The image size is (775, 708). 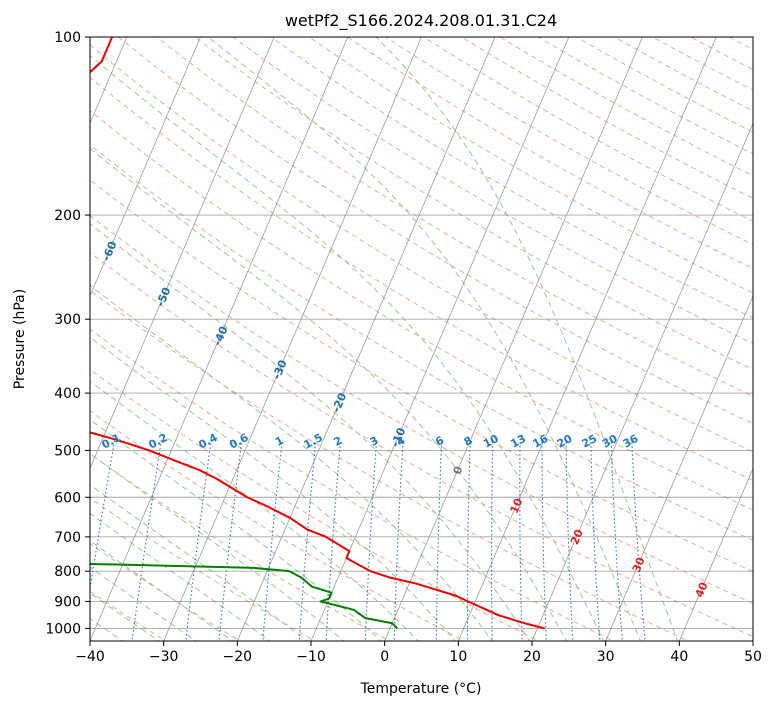 I want to click on mixing-ratio-labels: 0.1 0.2 0.4 0.6 1 1.5 2 3 4 6 8 10 13 16 20 25 30 36, so click(x=370, y=441).